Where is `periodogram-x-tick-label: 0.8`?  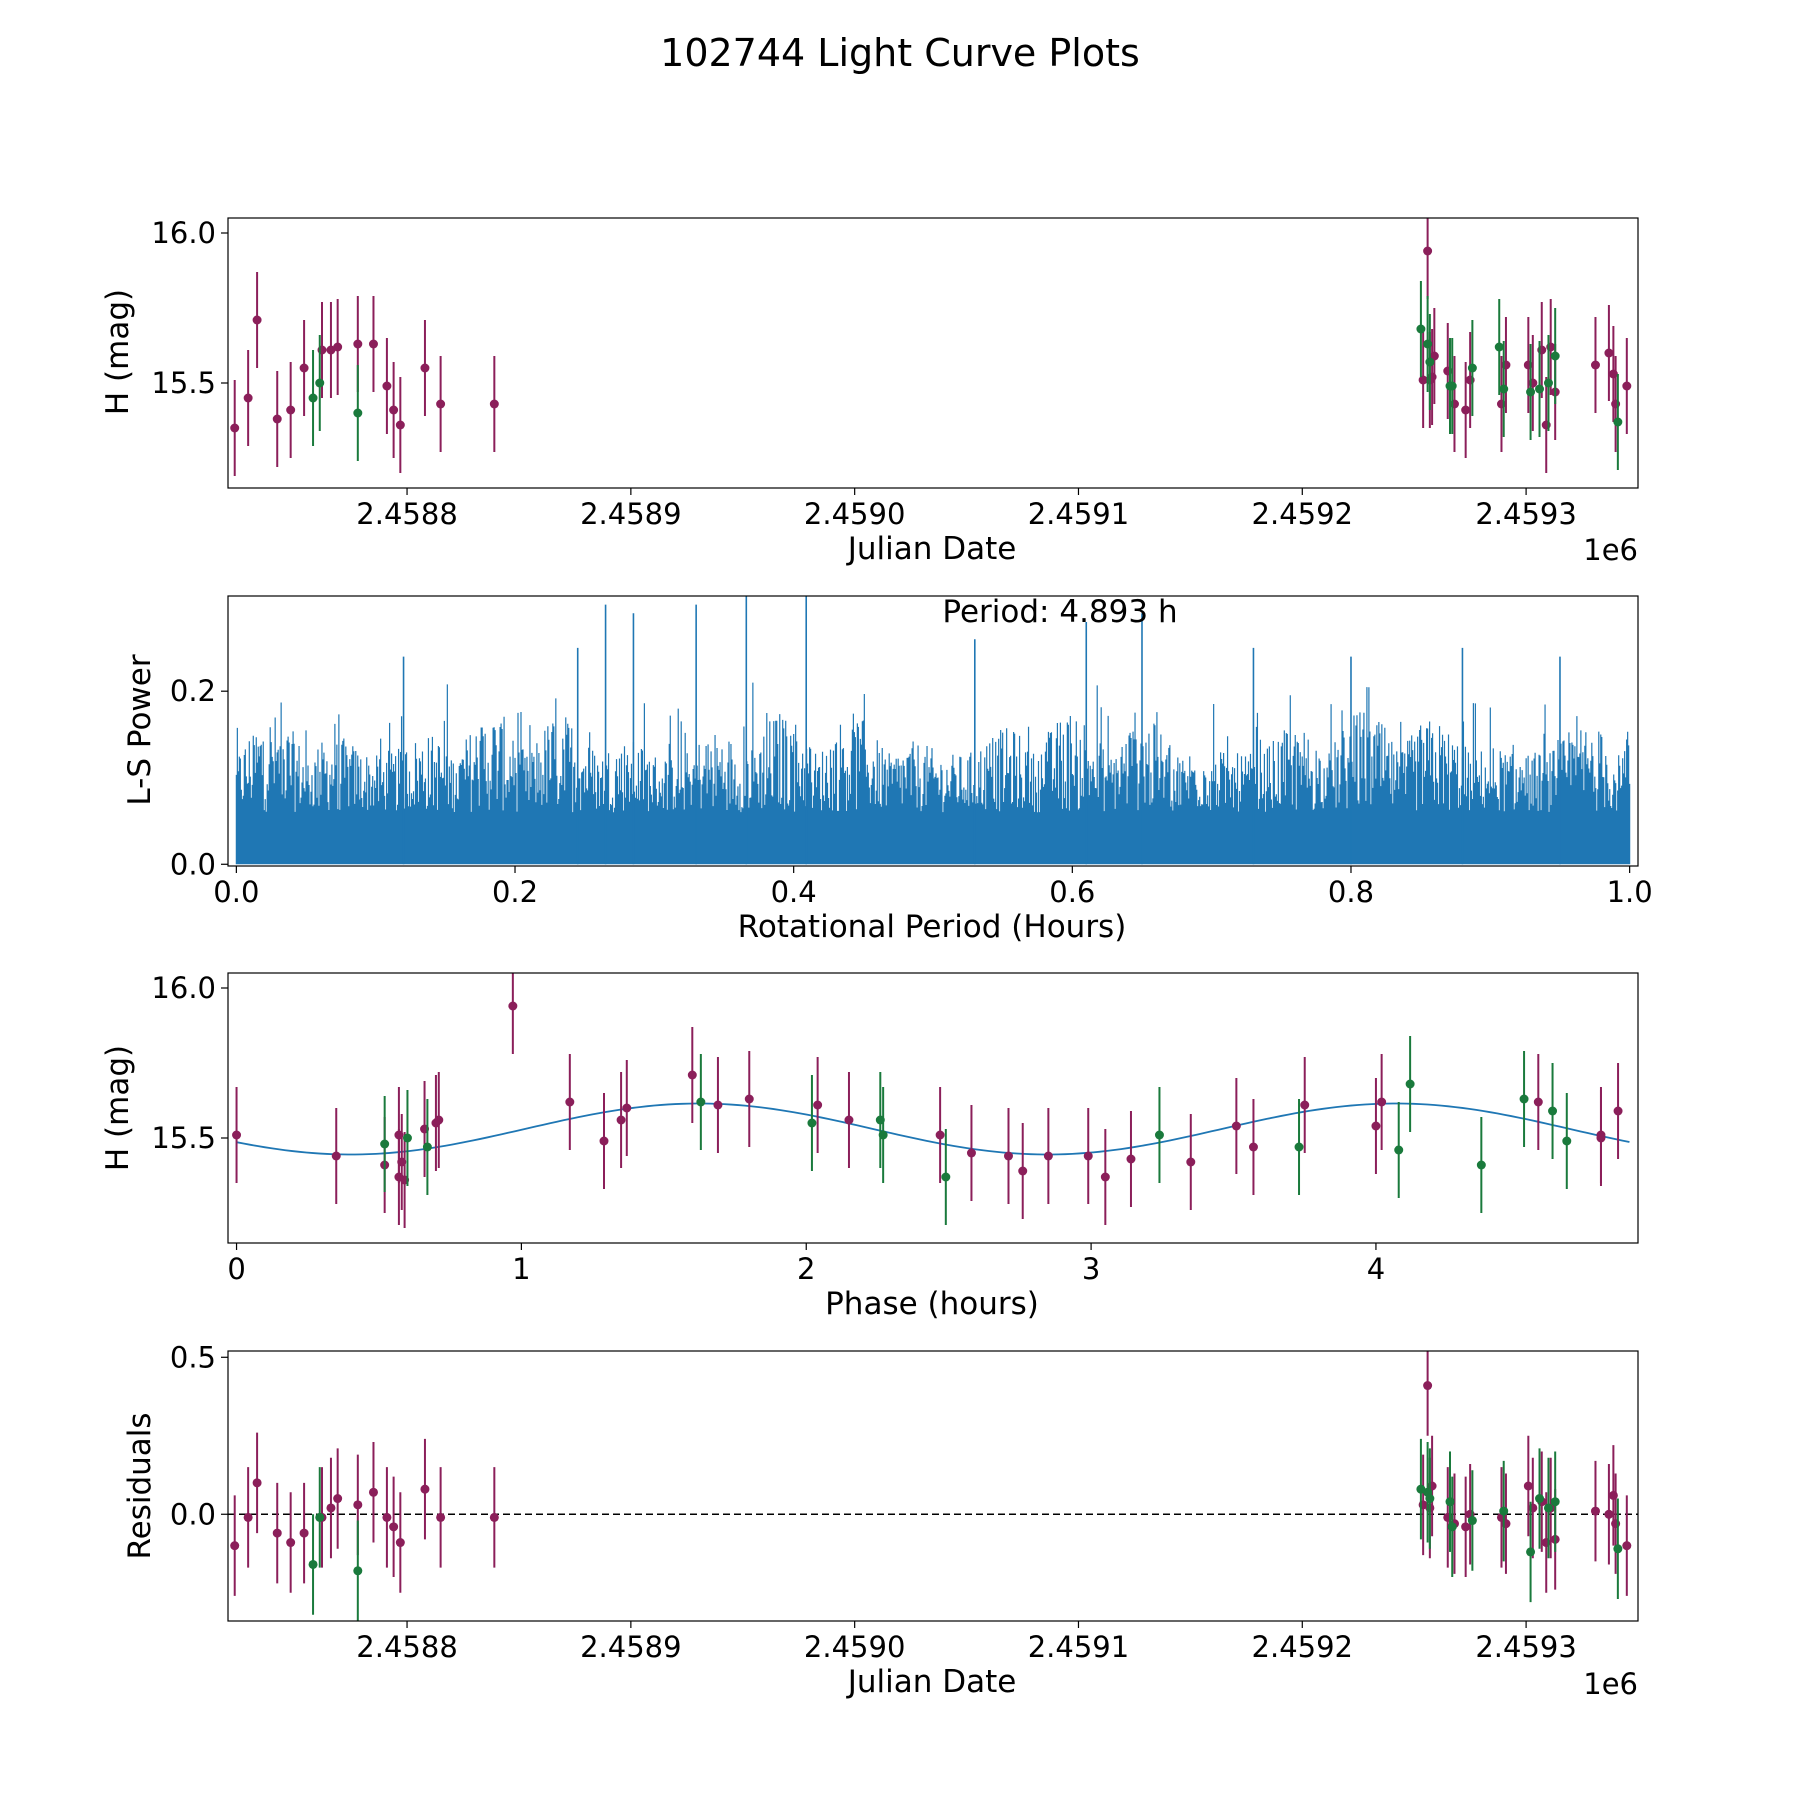
periodogram-x-tick-label: 0.8 is located at coordinates (1351, 892).